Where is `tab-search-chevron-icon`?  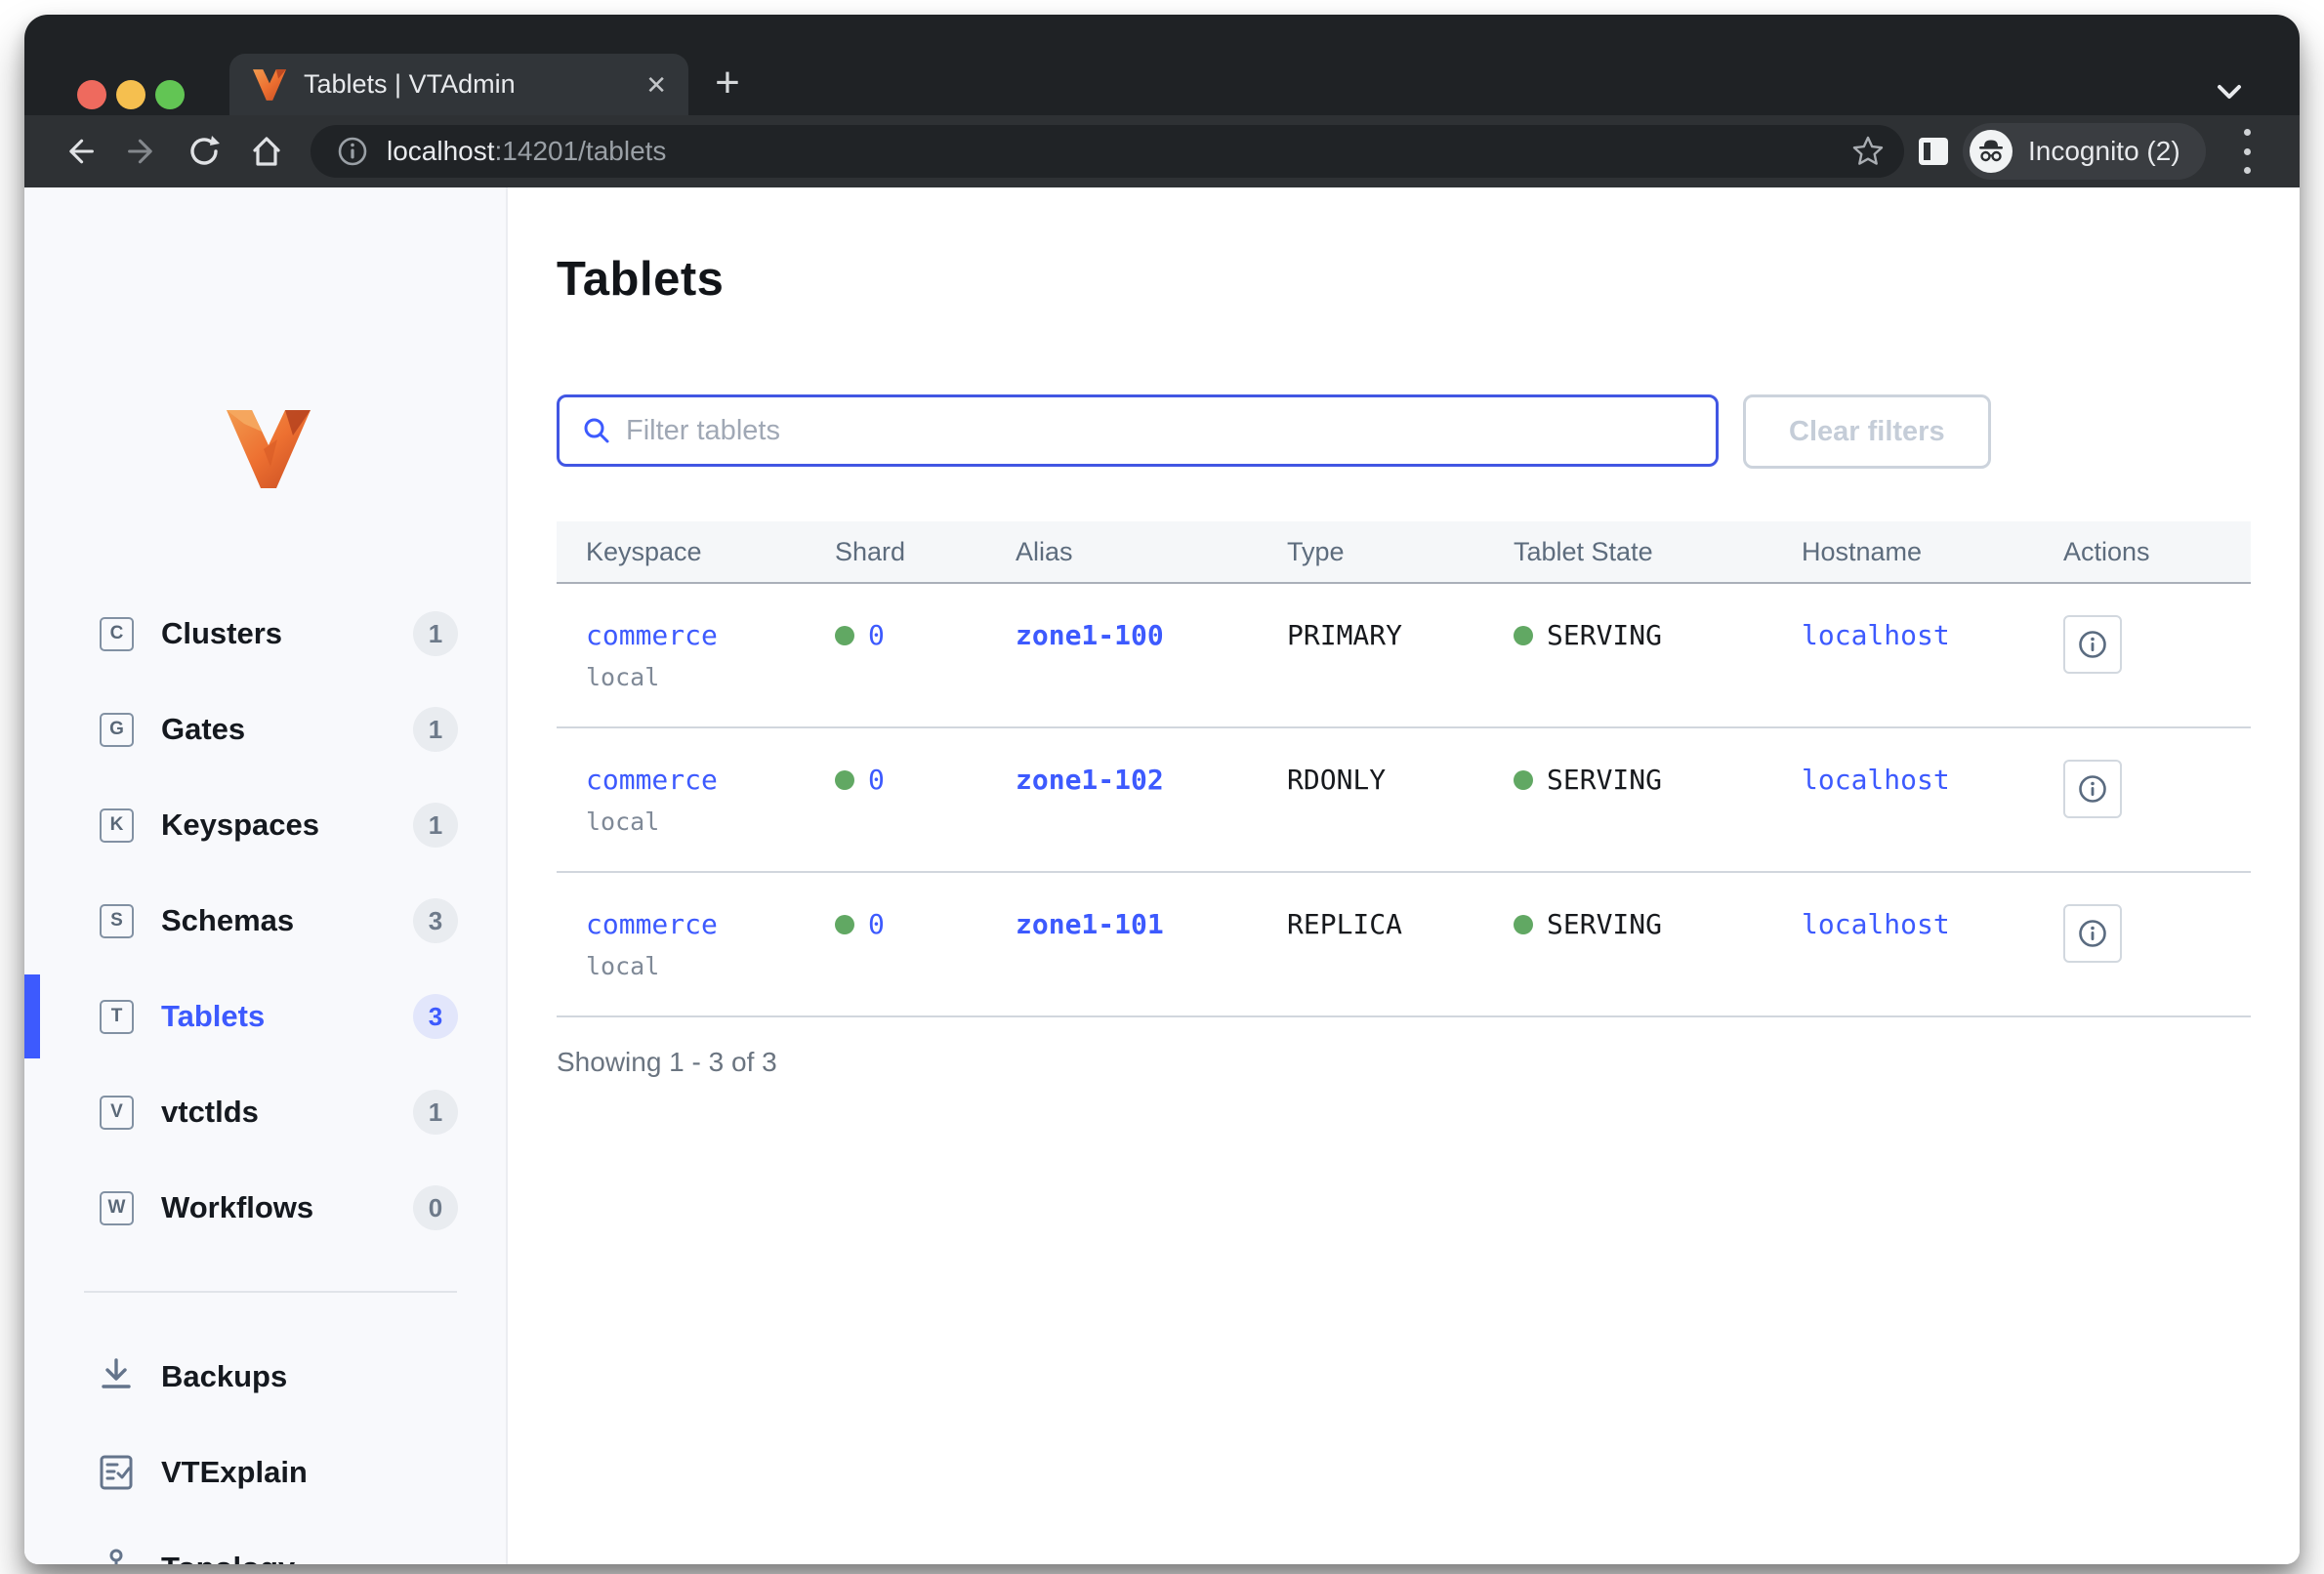 tab-search-chevron-icon is located at coordinates (2230, 90).